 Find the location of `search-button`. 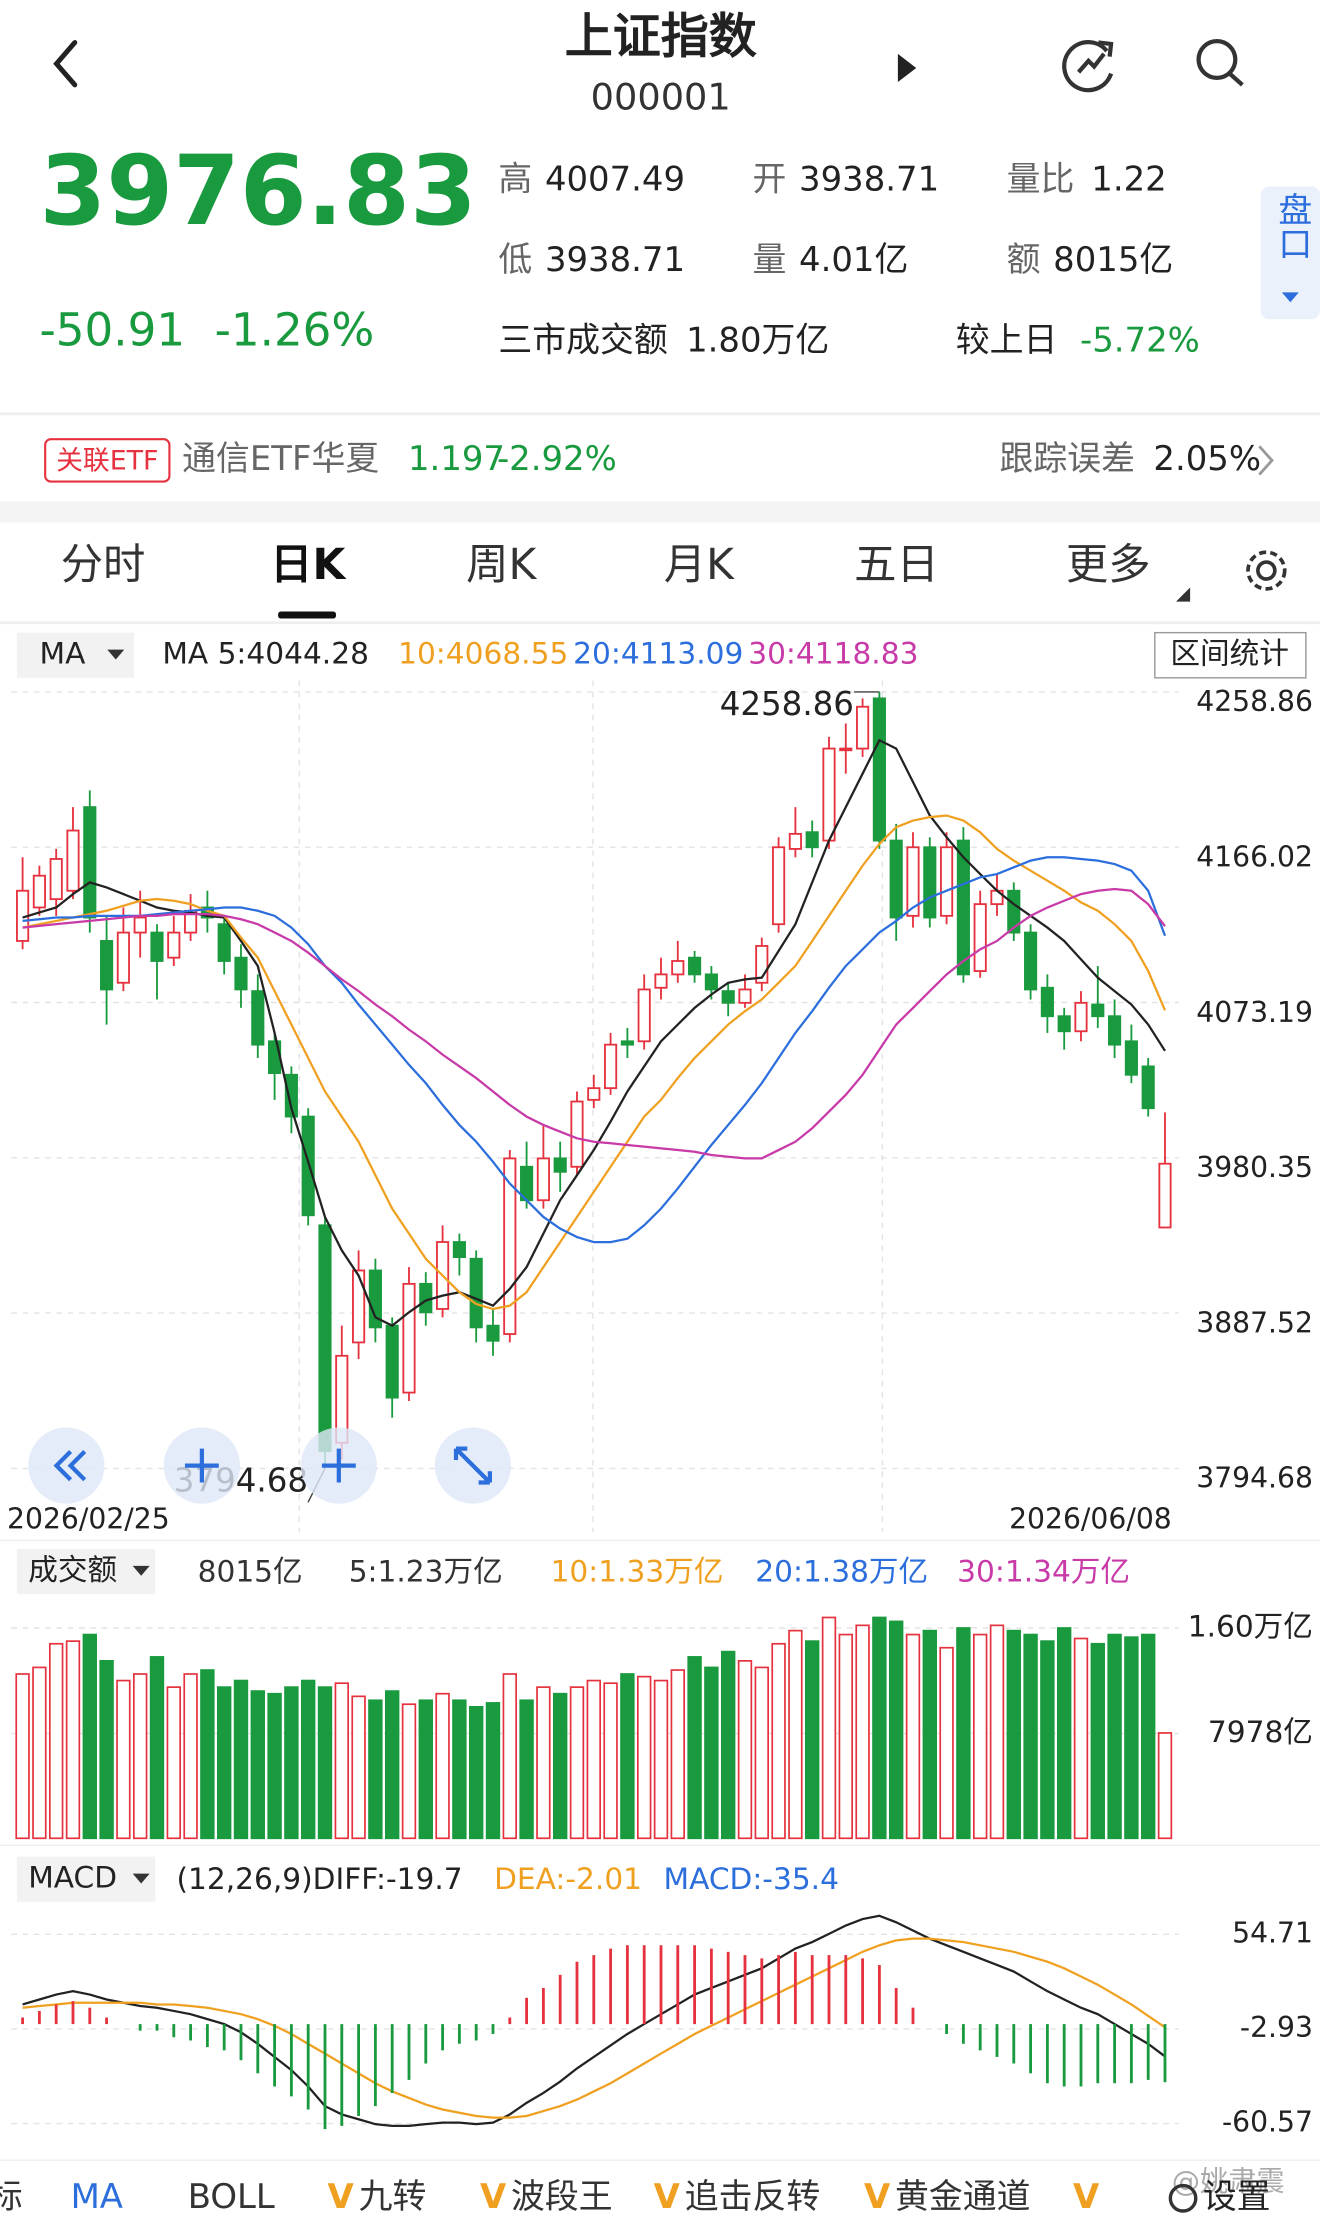

search-button is located at coordinates (1220, 63).